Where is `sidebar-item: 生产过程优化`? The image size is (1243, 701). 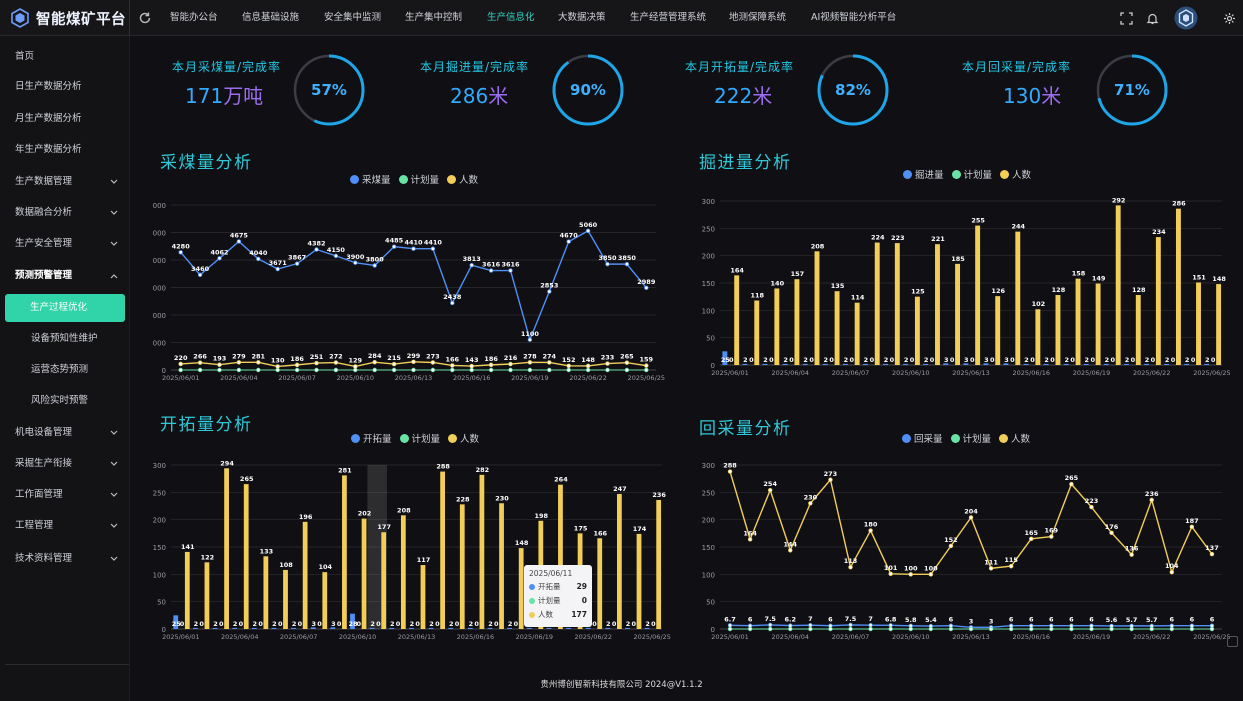 sidebar-item: 生产过程优化 is located at coordinates (65, 308).